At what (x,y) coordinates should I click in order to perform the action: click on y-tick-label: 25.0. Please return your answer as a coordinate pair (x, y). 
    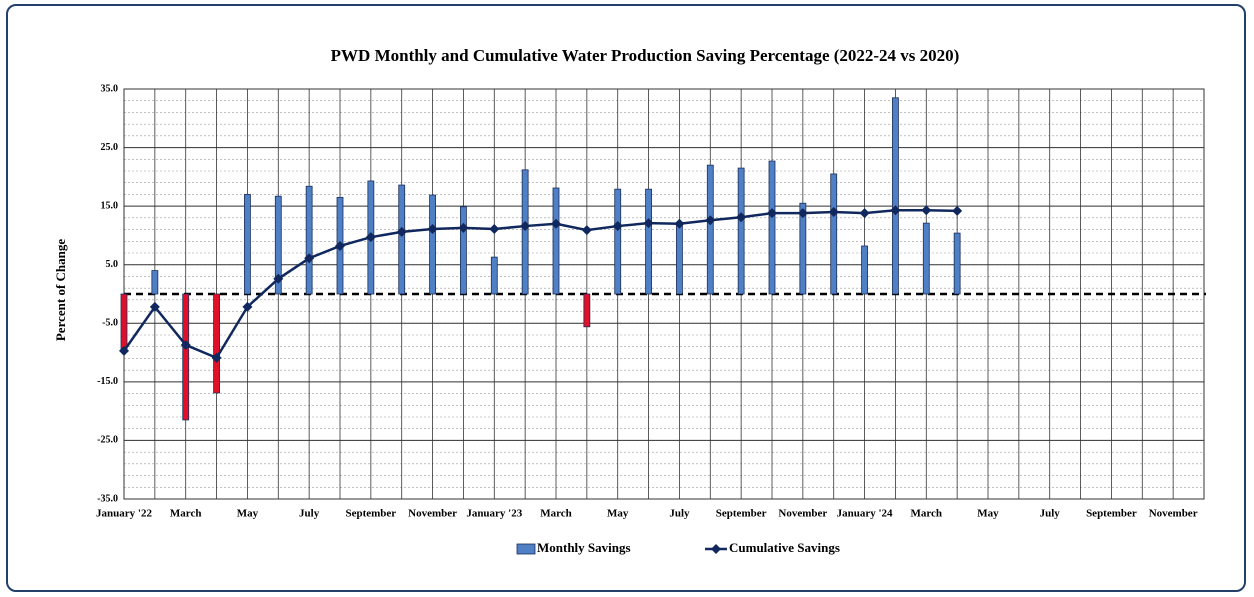
    Looking at the image, I should click on (110, 147).